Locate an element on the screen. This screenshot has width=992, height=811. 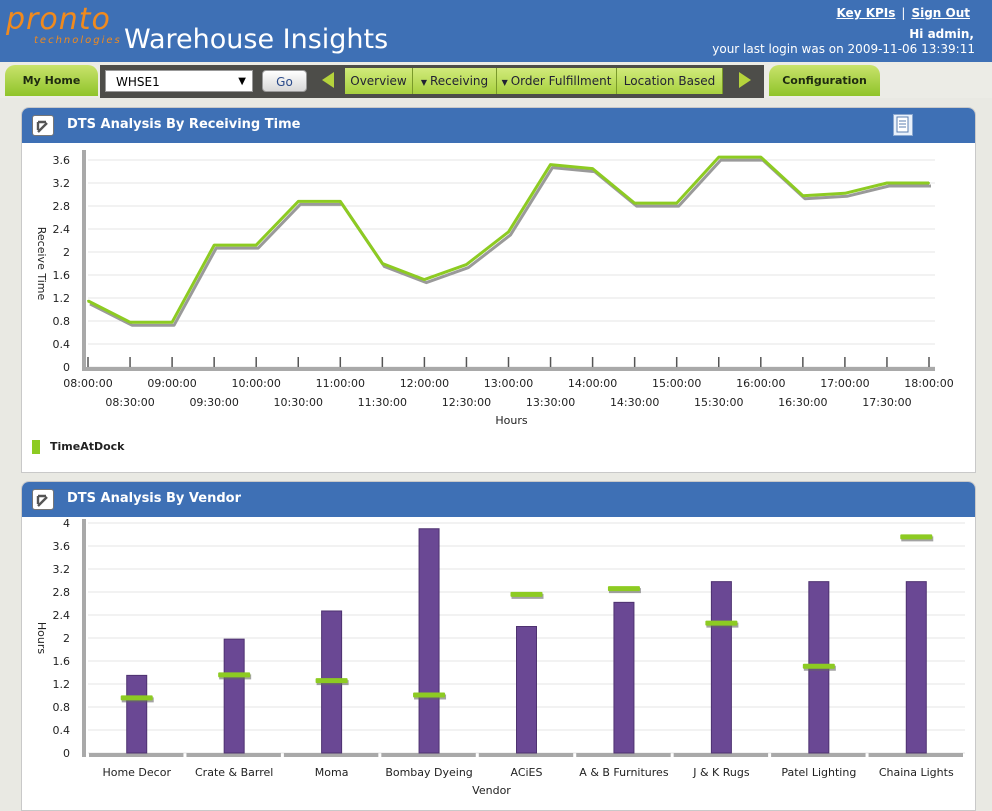
panel-header: DTS Analysis By Vendor is located at coordinates (498, 499).